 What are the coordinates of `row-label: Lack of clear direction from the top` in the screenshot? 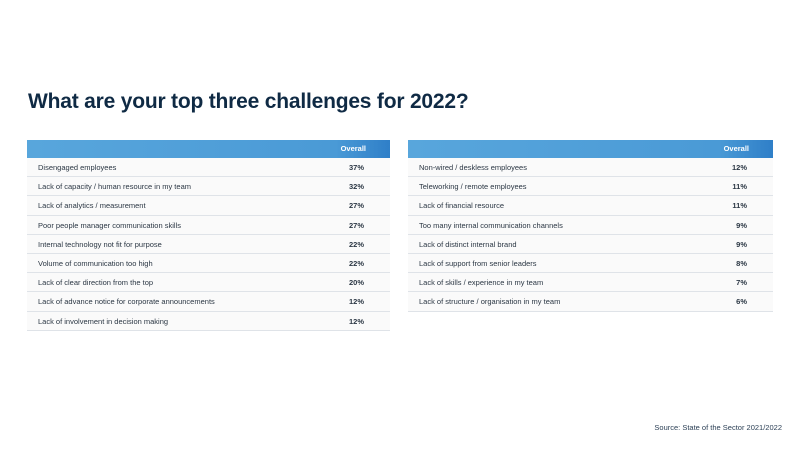 It's located at (96, 283).